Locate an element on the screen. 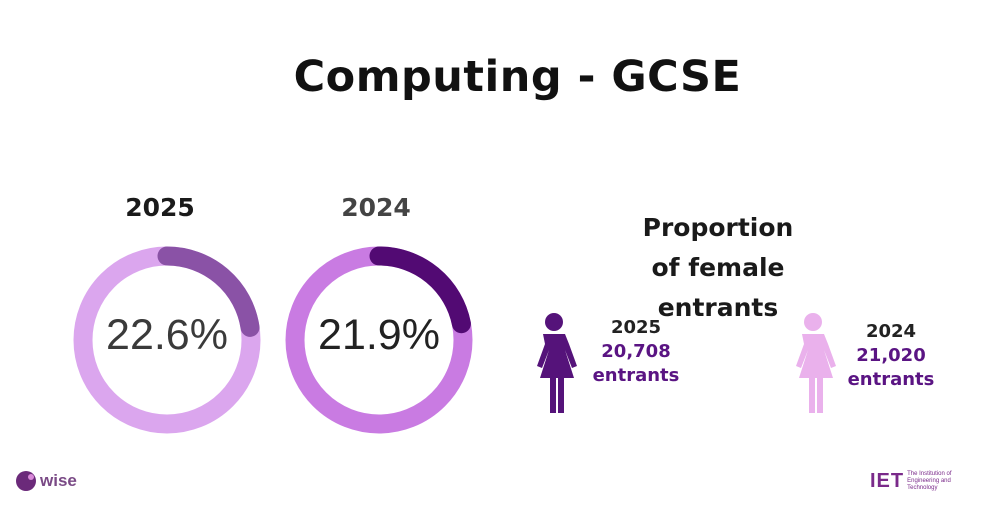 Image resolution: width=1000 pixels, height=525 pixels. proportion-title-line2: of female entrants is located at coordinates (718, 287).